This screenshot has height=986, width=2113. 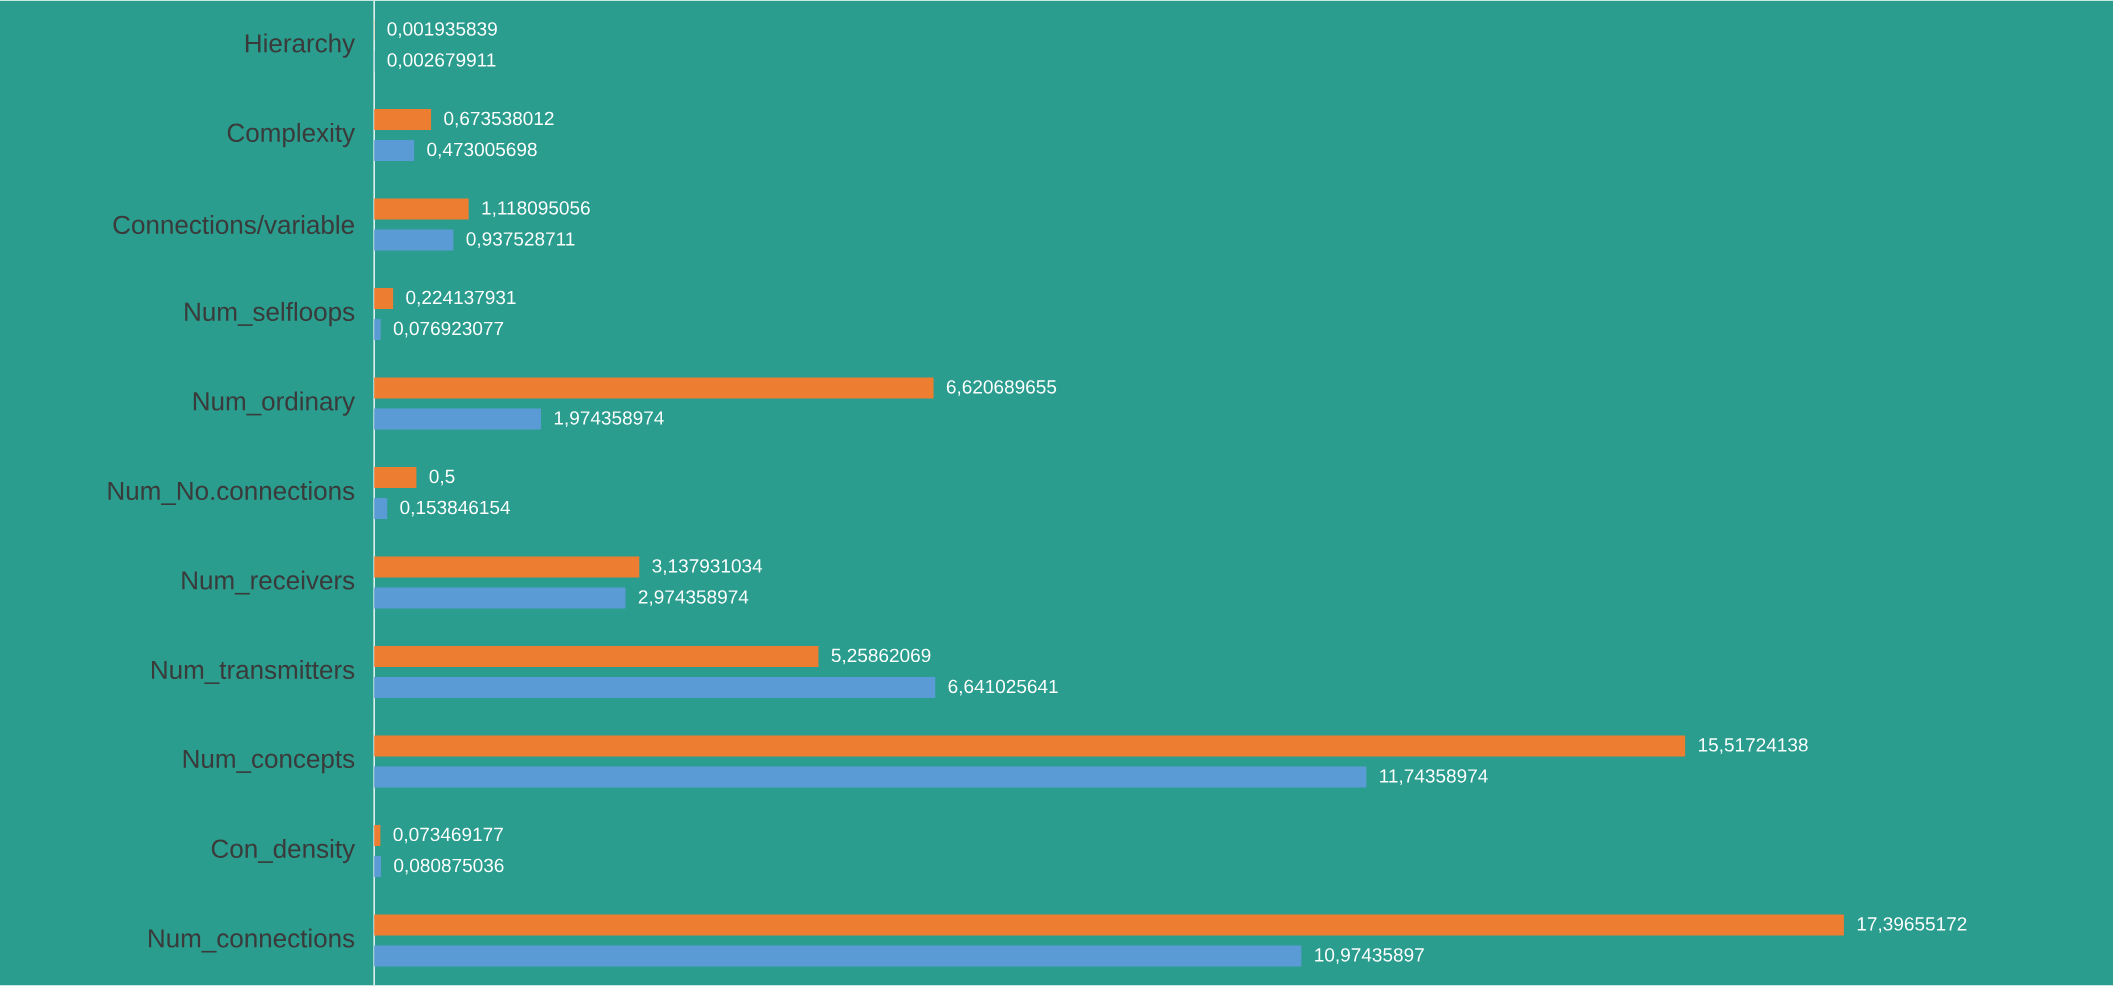 I want to click on data-label: 1,974358974, so click(x=609, y=419).